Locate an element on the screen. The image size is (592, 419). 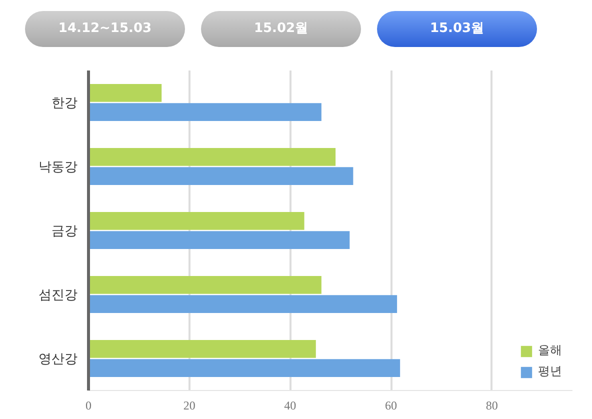
x-tick-label: 40 is located at coordinates (290, 405).